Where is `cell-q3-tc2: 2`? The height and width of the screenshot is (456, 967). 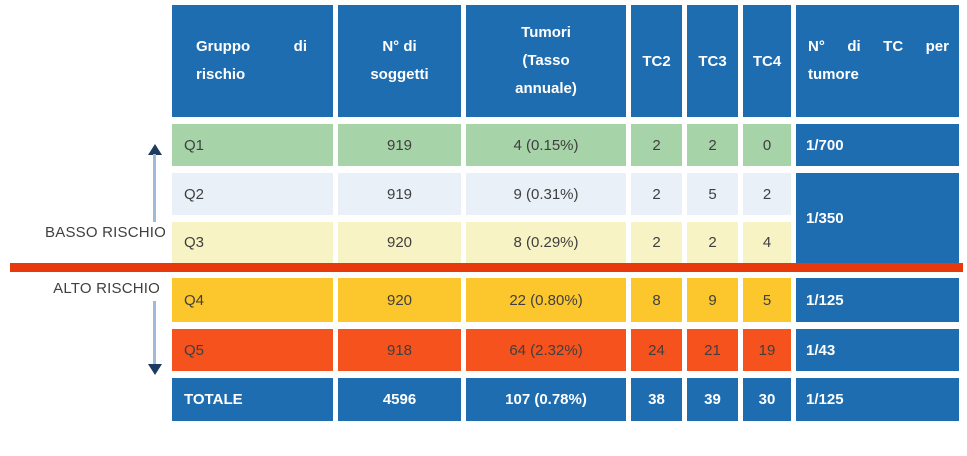
cell-q3-tc2: 2 is located at coordinates (656, 242).